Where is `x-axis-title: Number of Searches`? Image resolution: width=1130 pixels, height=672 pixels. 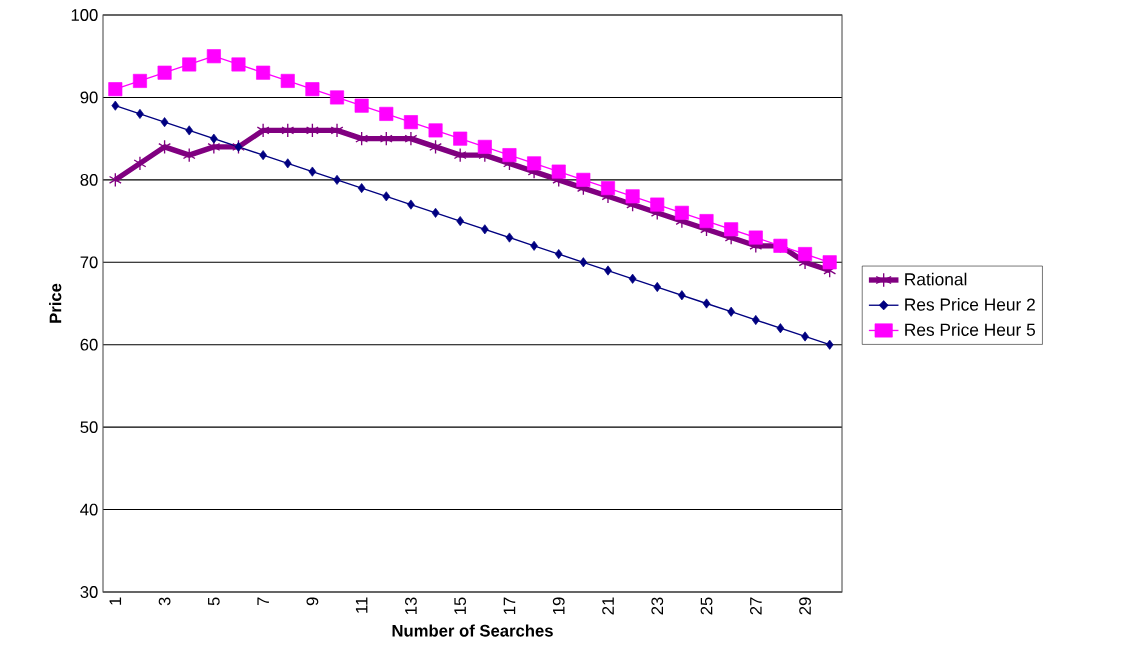 x-axis-title: Number of Searches is located at coordinates (472, 630).